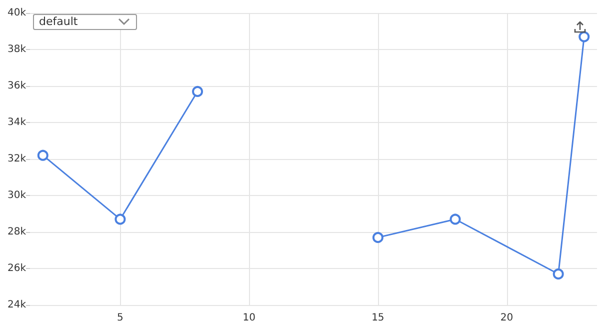 The image size is (604, 328). What do you see at coordinates (120, 318) in the screenshot?
I see `x-tick-label: 5` at bounding box center [120, 318].